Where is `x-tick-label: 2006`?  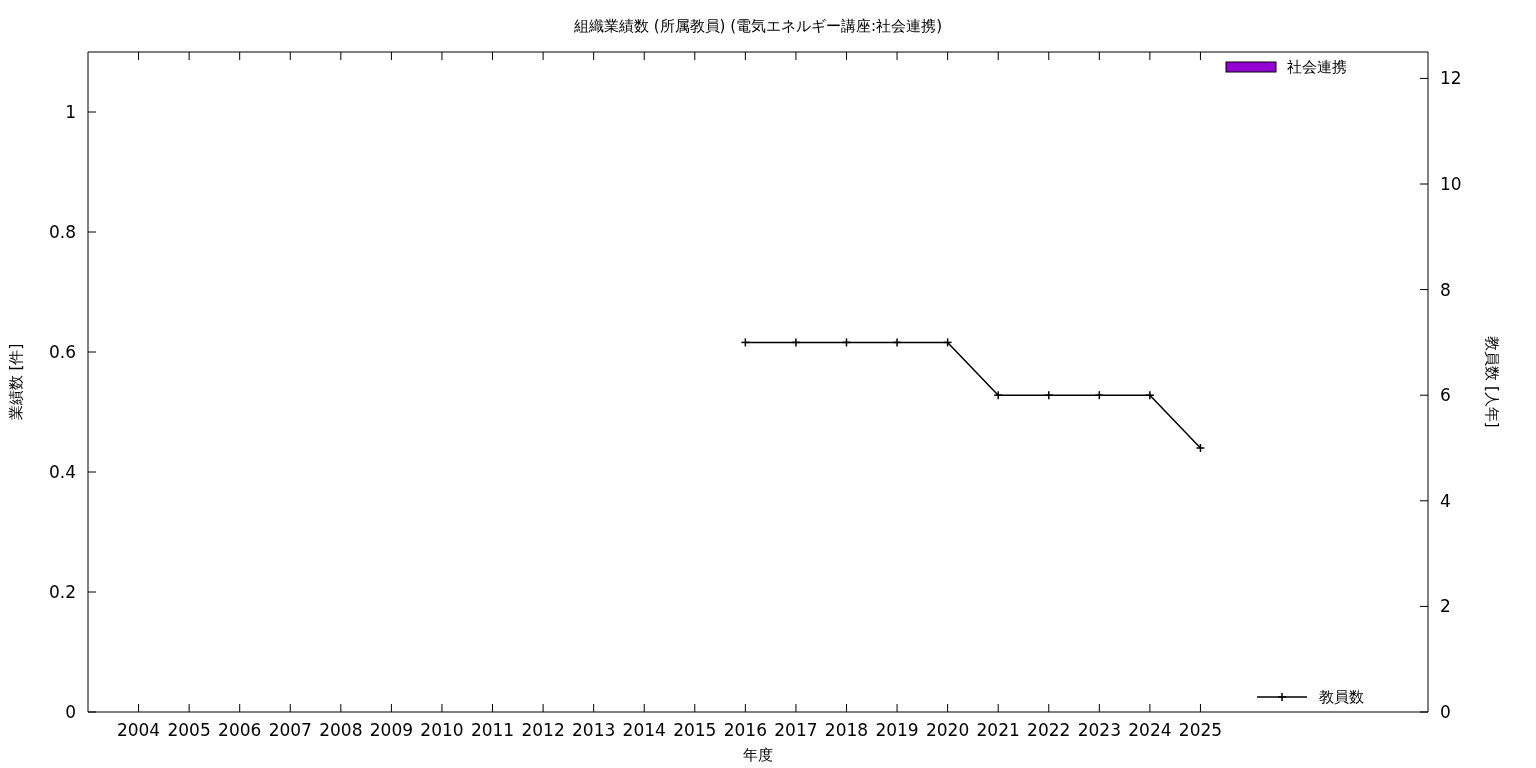
x-tick-label: 2006 is located at coordinates (240, 729).